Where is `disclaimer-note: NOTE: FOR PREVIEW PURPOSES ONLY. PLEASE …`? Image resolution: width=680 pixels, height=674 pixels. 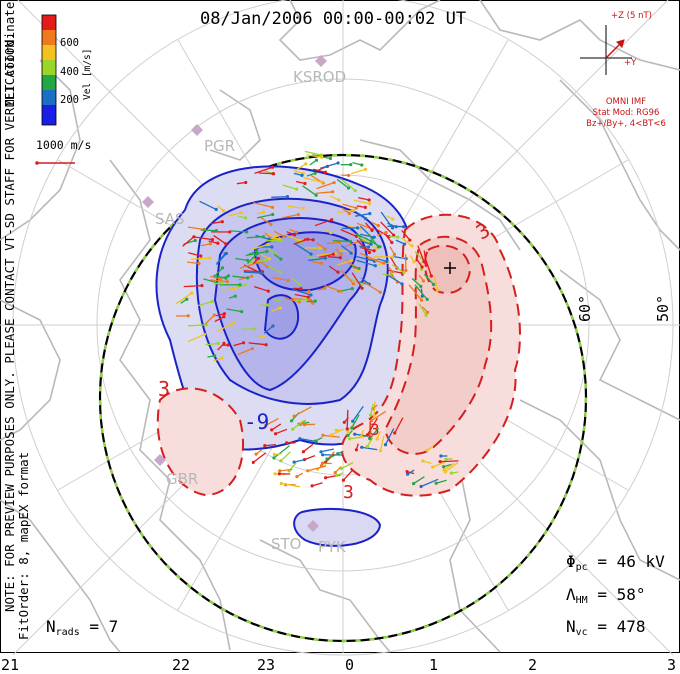 disclaimer-note: NOTE: FOR PREVIEW PURPOSES ONLY. PLEASE … is located at coordinates (9, 322).